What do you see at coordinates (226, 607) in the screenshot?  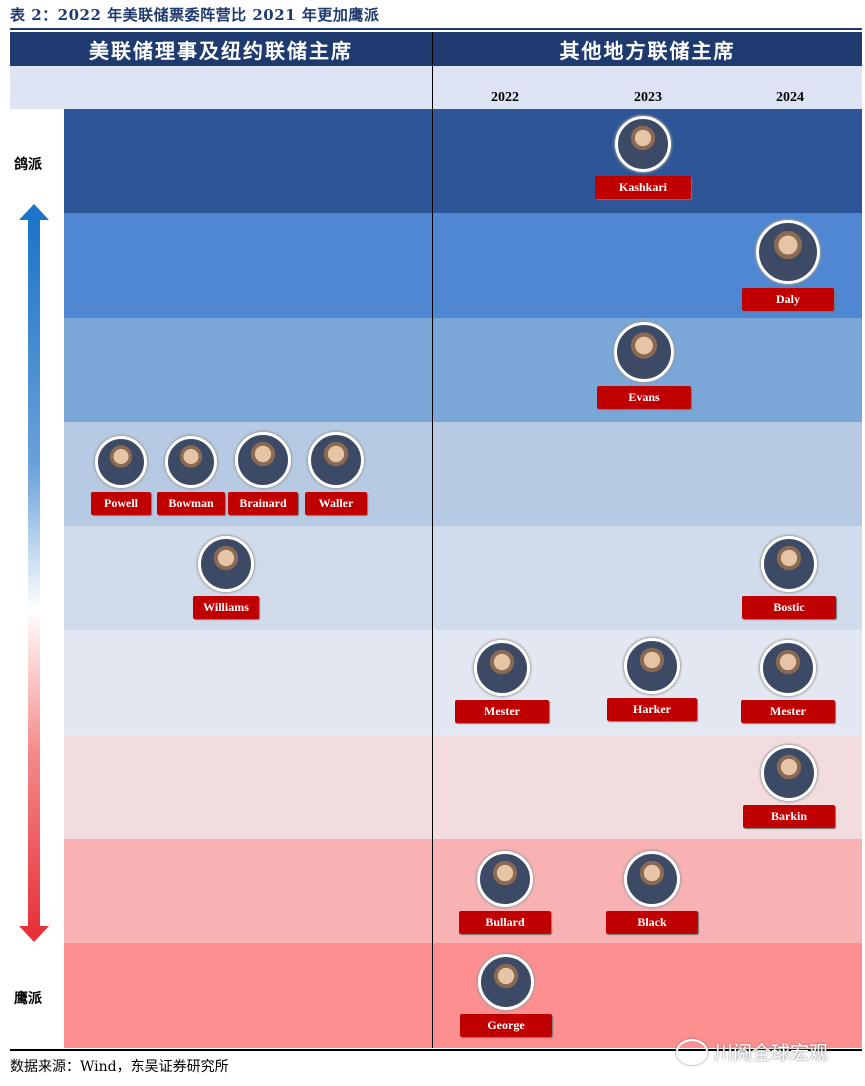 I see `name-tag: Williams` at bounding box center [226, 607].